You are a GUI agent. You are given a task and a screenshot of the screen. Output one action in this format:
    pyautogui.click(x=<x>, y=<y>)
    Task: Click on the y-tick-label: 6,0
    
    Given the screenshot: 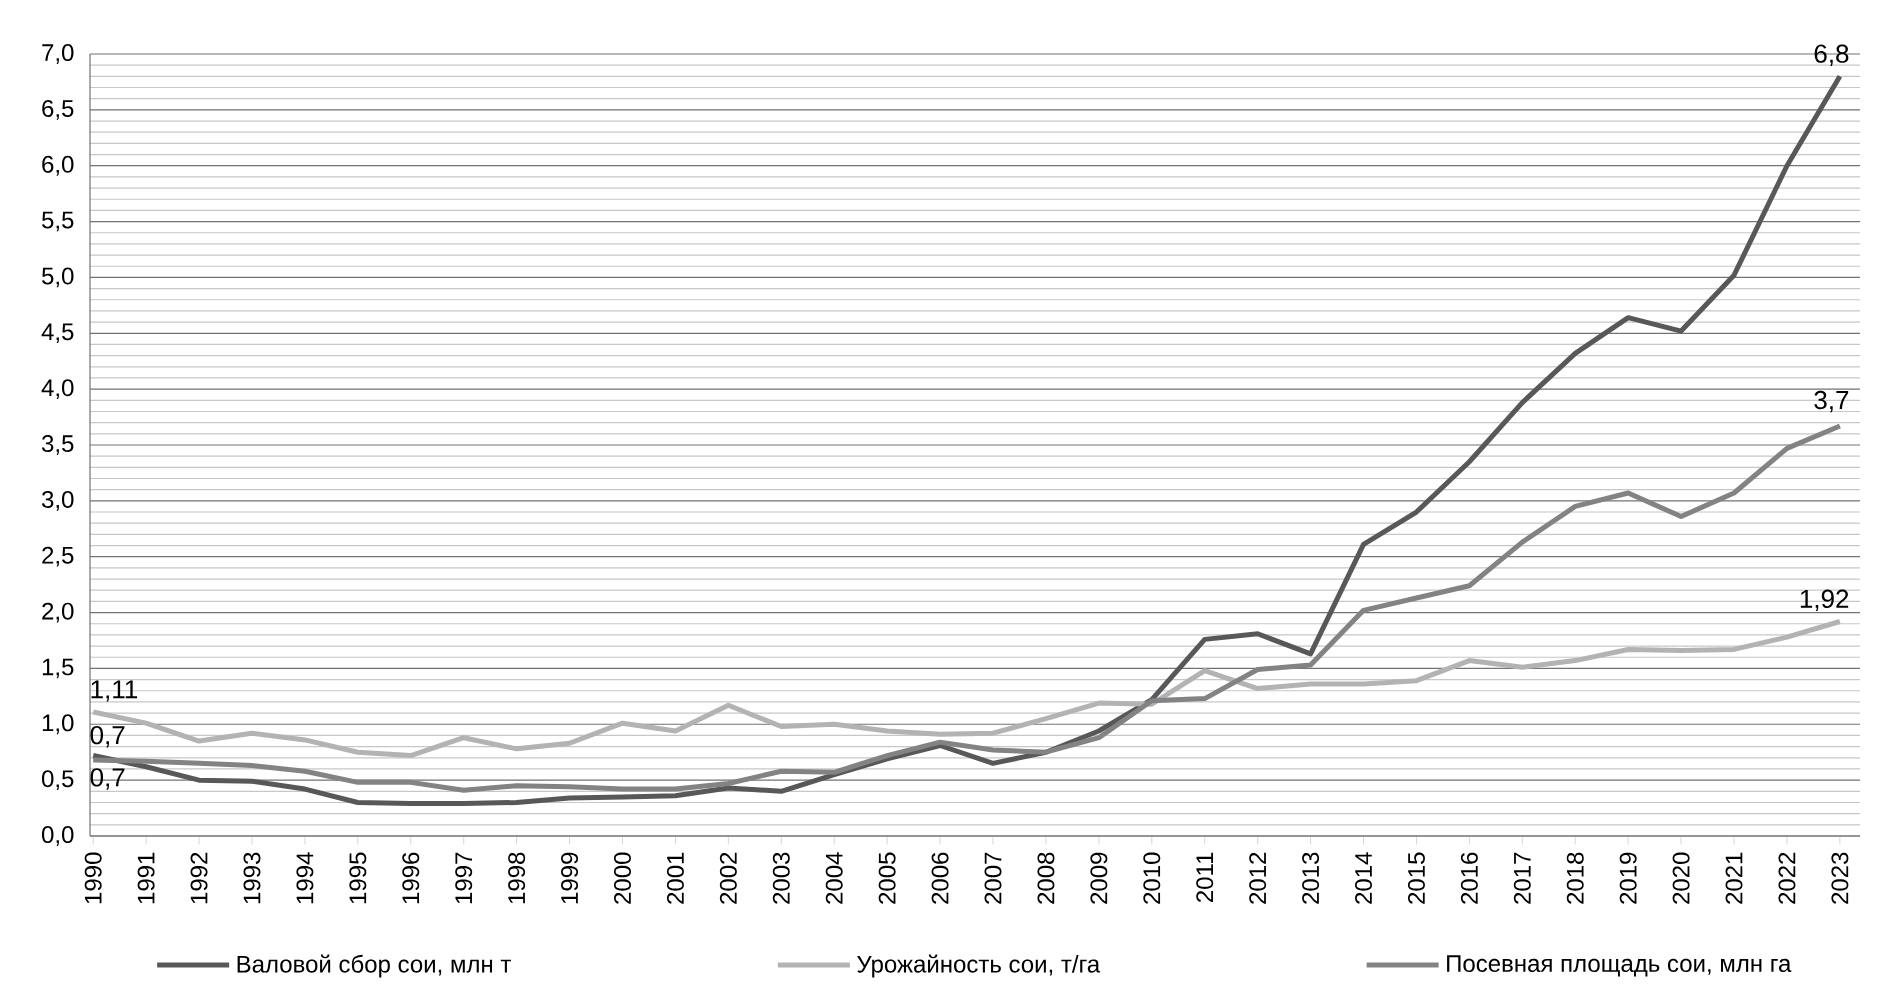 What is the action you would take?
    pyautogui.click(x=58, y=165)
    